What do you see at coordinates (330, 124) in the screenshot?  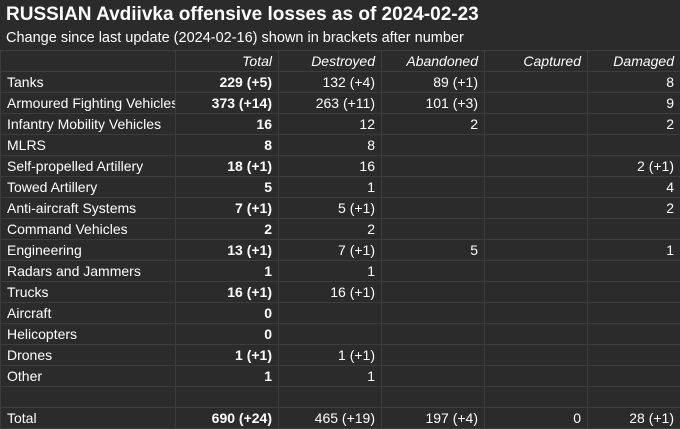 I see `cell-destroyed: 12` at bounding box center [330, 124].